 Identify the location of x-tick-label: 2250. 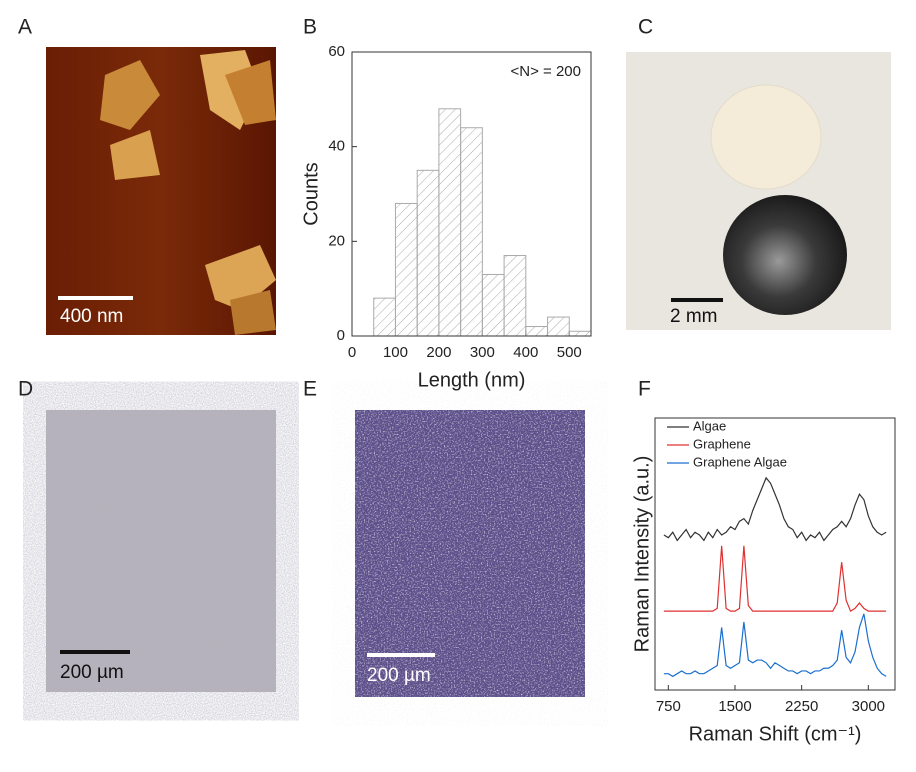
(801, 706).